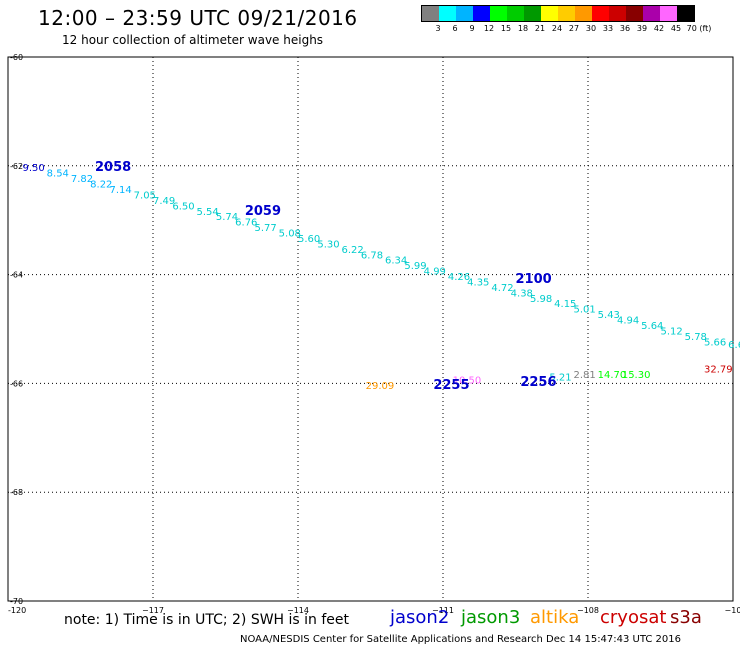 This screenshot has height=650, width=740. What do you see at coordinates (198, 18) in the screenshot?
I see `map-title: 12:00 – 23:59 UTC 09/21/2016` at bounding box center [198, 18].